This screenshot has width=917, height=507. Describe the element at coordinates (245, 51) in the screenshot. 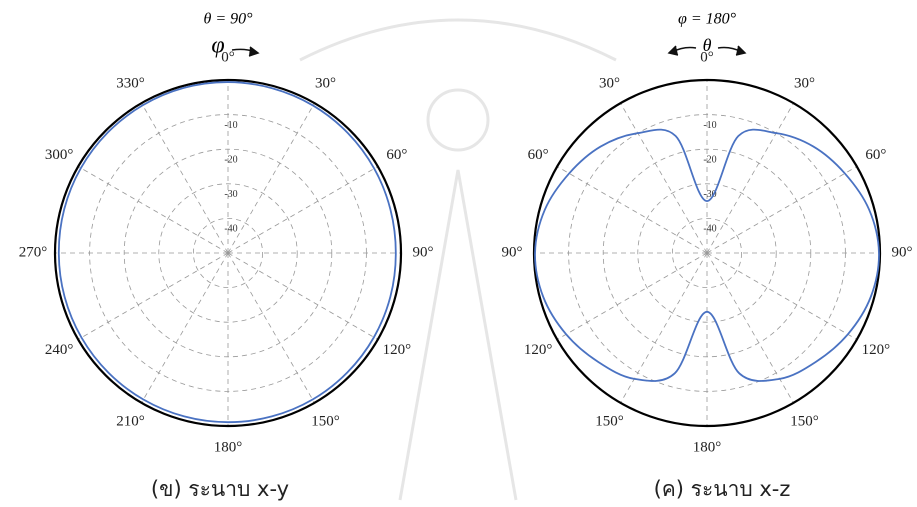

I see `arrow-phi` at that location.